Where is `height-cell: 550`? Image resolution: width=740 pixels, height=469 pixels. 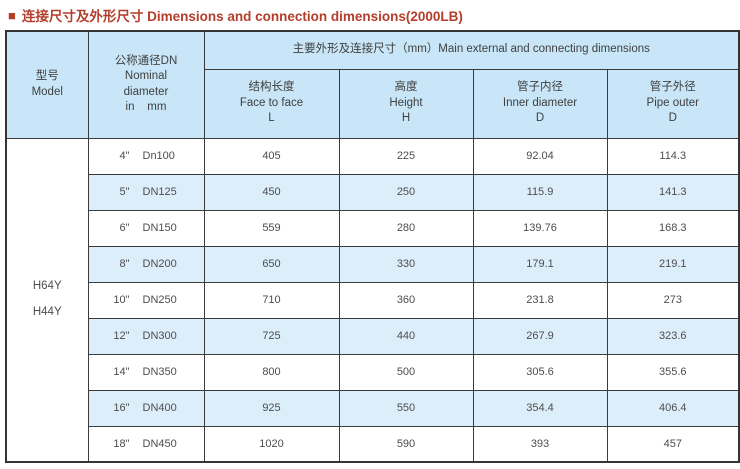
height-cell: 550 is located at coordinates (406, 408).